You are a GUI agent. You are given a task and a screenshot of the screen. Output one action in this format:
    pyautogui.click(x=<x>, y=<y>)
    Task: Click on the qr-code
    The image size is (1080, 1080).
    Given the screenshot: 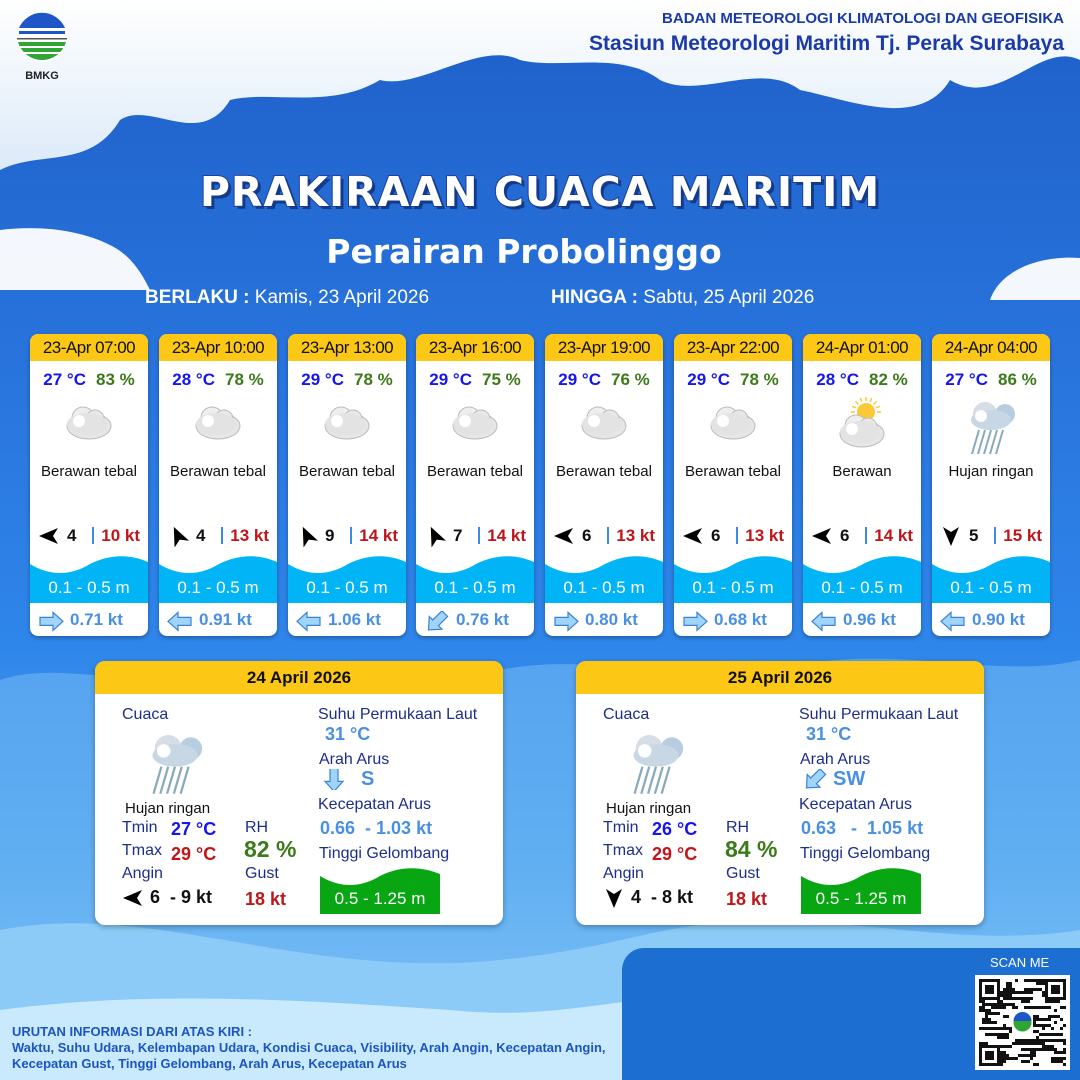 What is the action you would take?
    pyautogui.click(x=1022, y=1022)
    